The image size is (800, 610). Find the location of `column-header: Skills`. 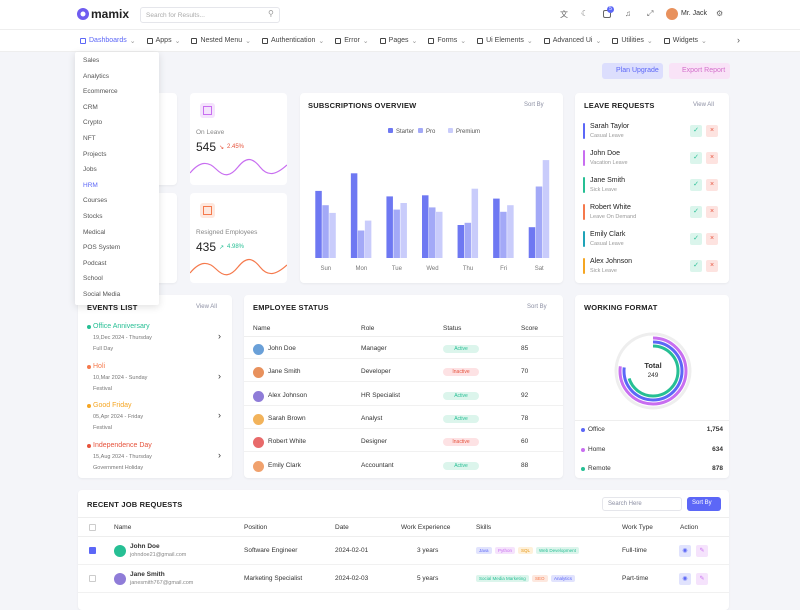

column-header: Skills is located at coordinates (484, 527).